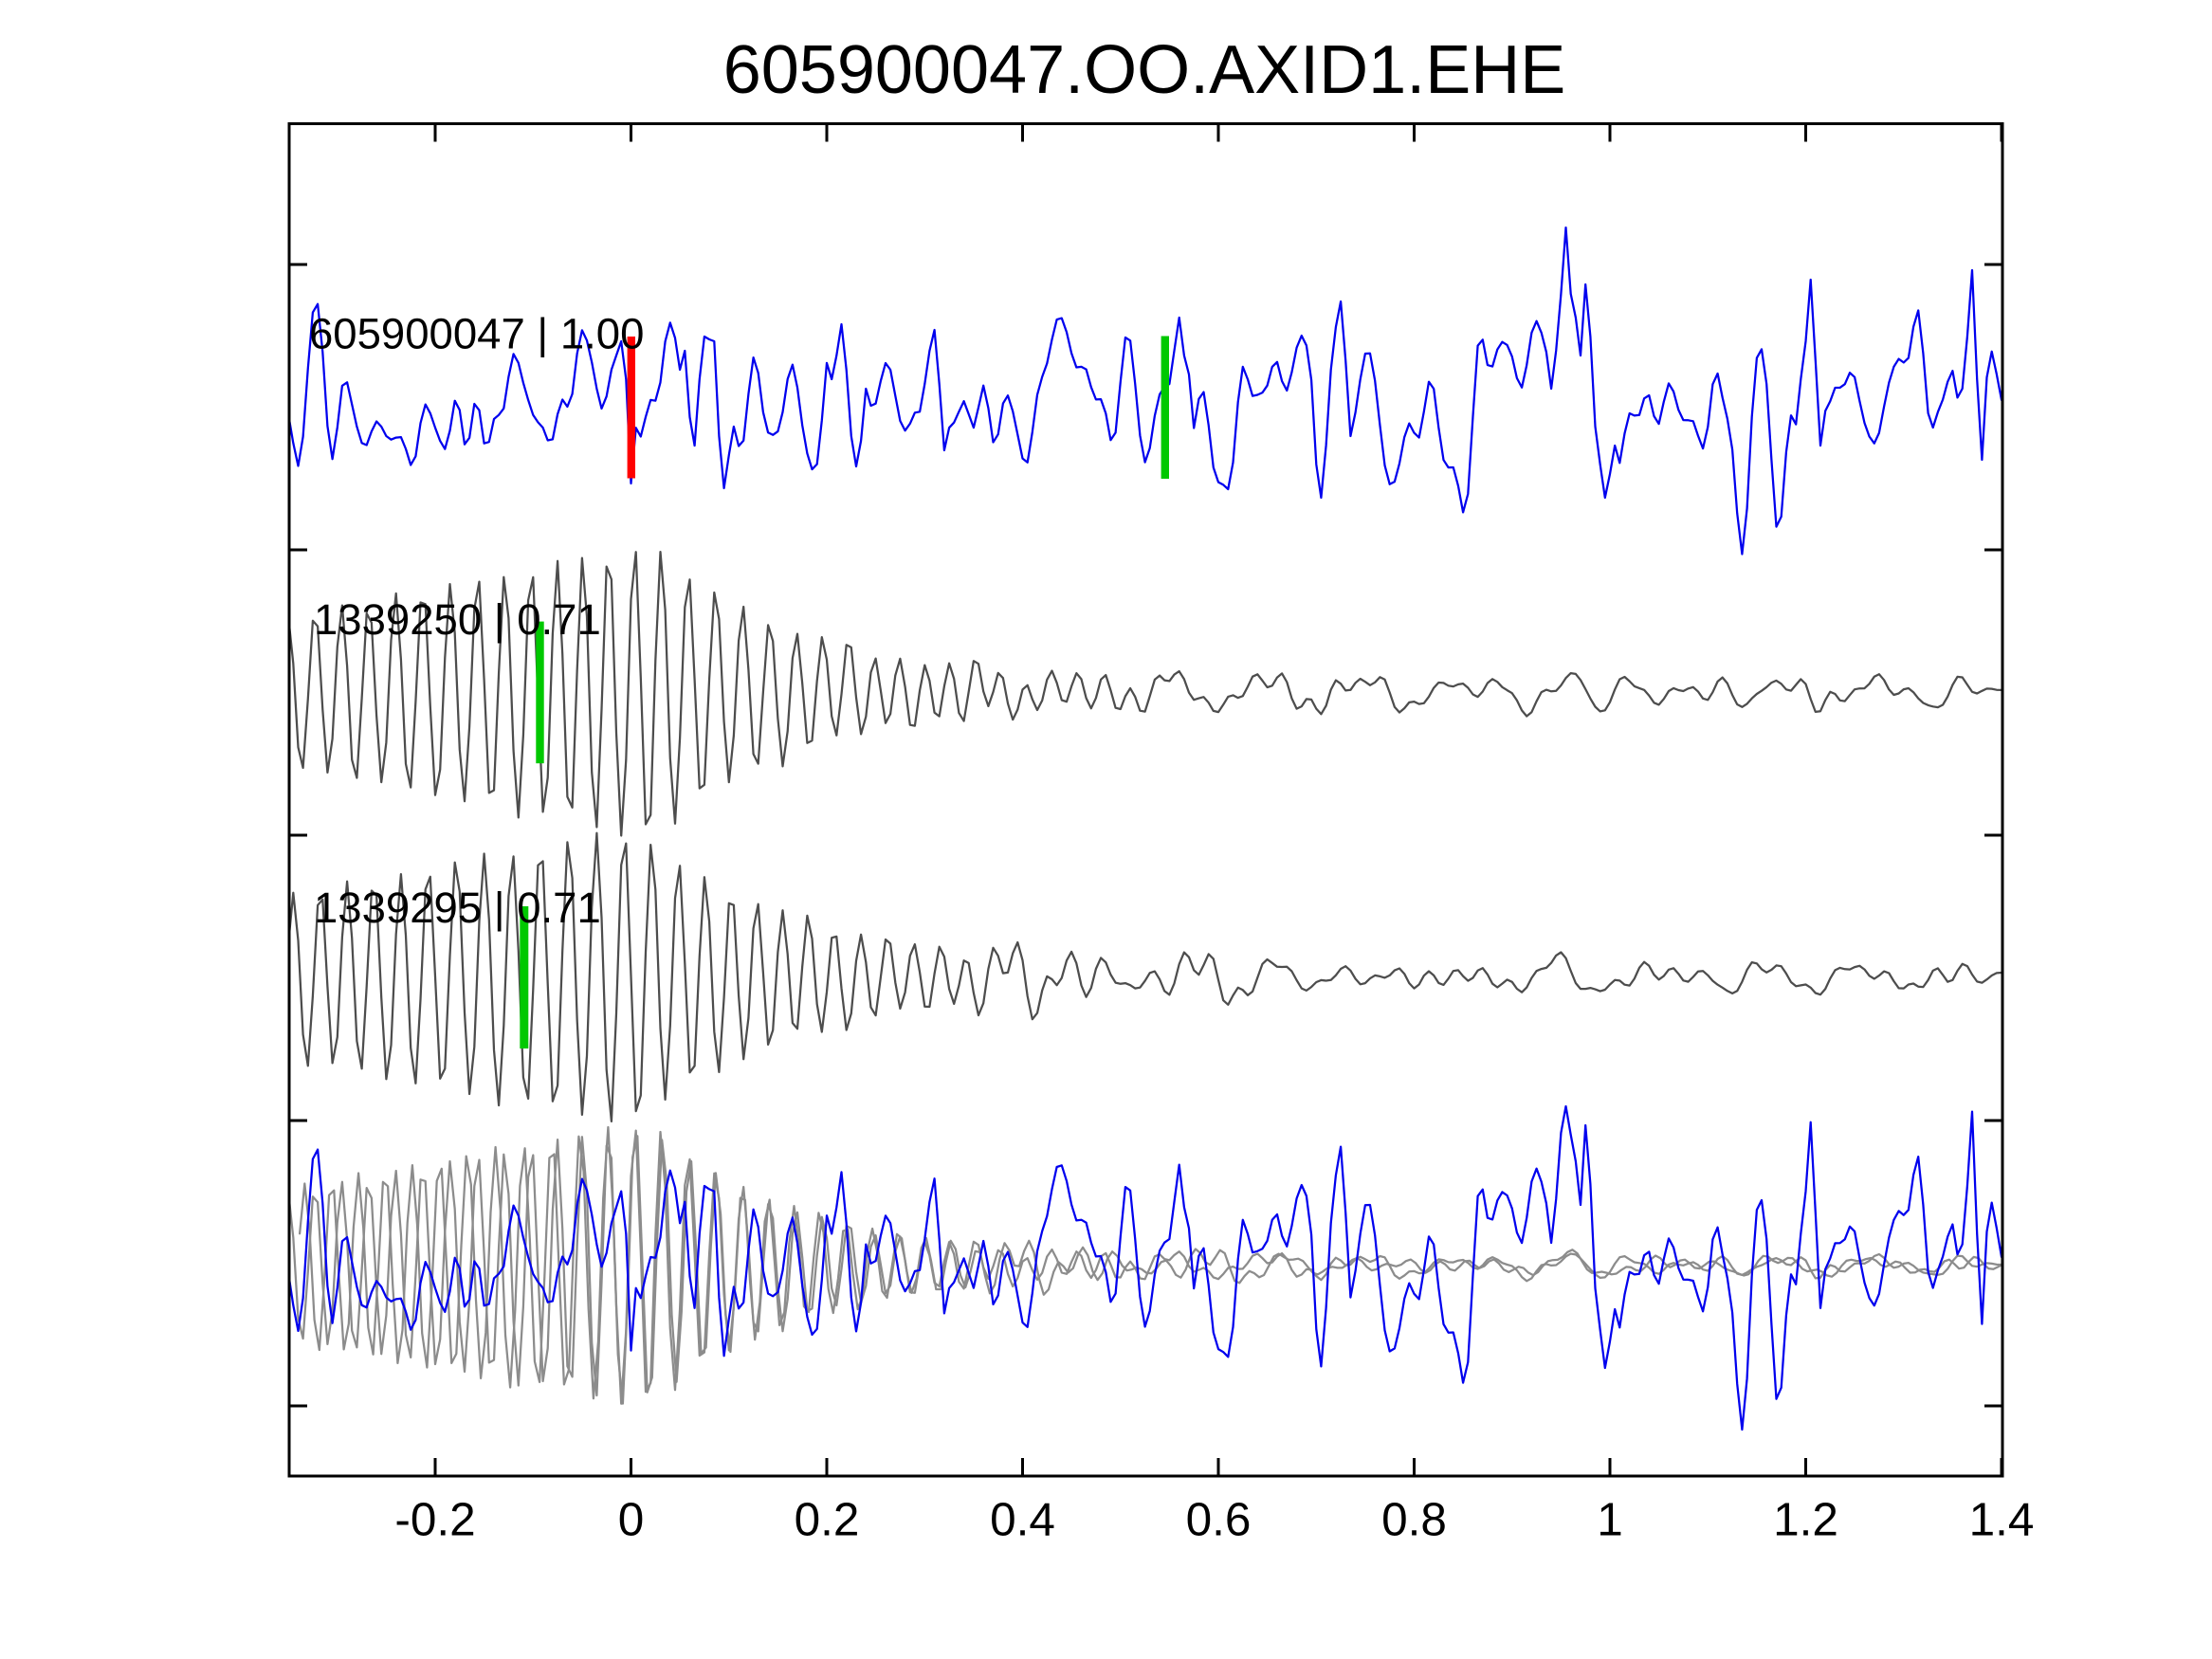 This screenshot has height=1659, width=2212. What do you see at coordinates (631, 1520) in the screenshot?
I see `svg-text: 0` at bounding box center [631, 1520].